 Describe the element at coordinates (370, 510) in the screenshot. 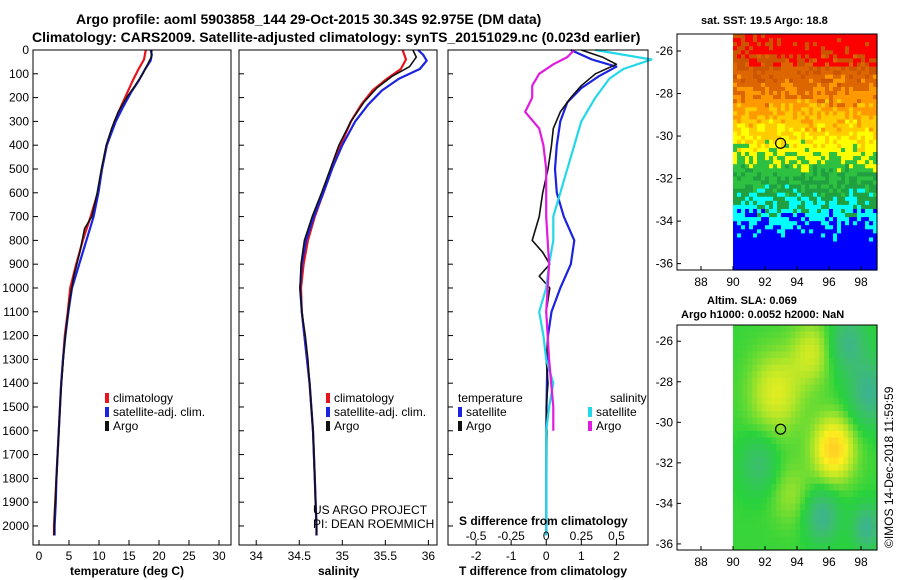

I see `credit-project: US ARGO PROJECT` at that location.